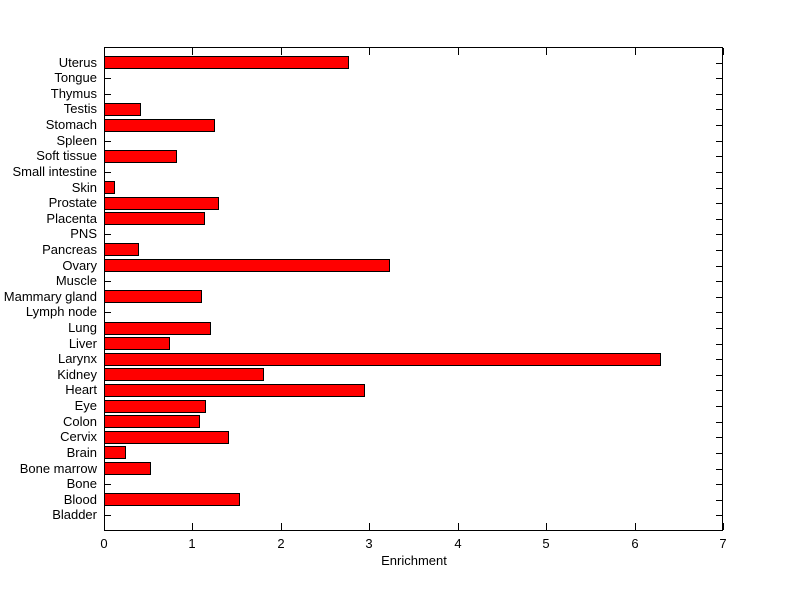 Image resolution: width=800 pixels, height=599 pixels. I want to click on y-tick-label-lymph-node: Lymph node, so click(61, 311).